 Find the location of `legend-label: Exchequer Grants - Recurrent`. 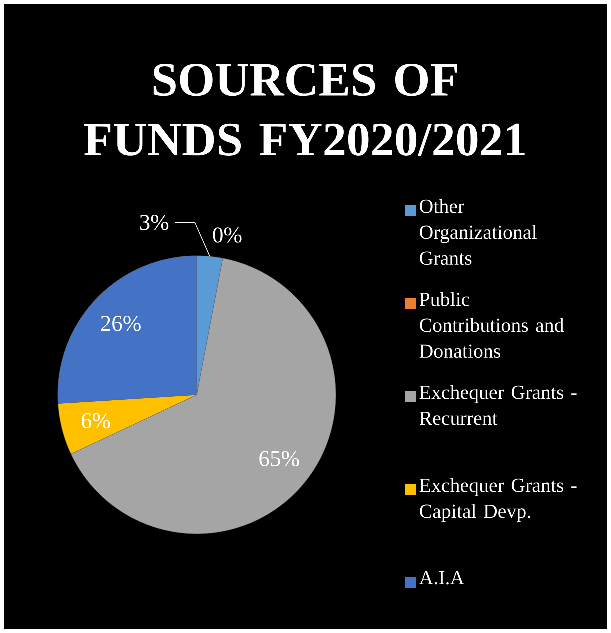

legend-label: Exchequer Grants - Recurrent is located at coordinates (498, 405).